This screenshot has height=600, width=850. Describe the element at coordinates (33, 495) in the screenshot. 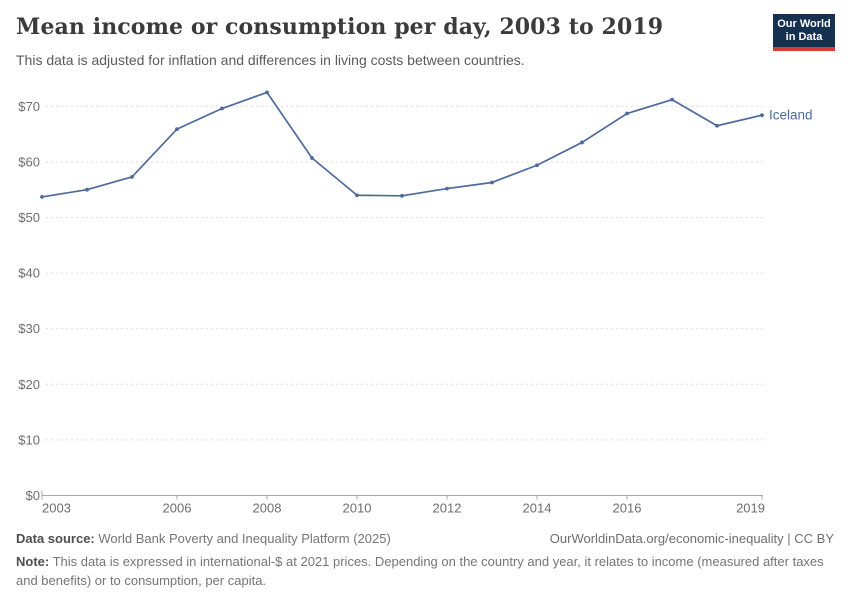

I see `y-axis-label-$0: $0` at that location.